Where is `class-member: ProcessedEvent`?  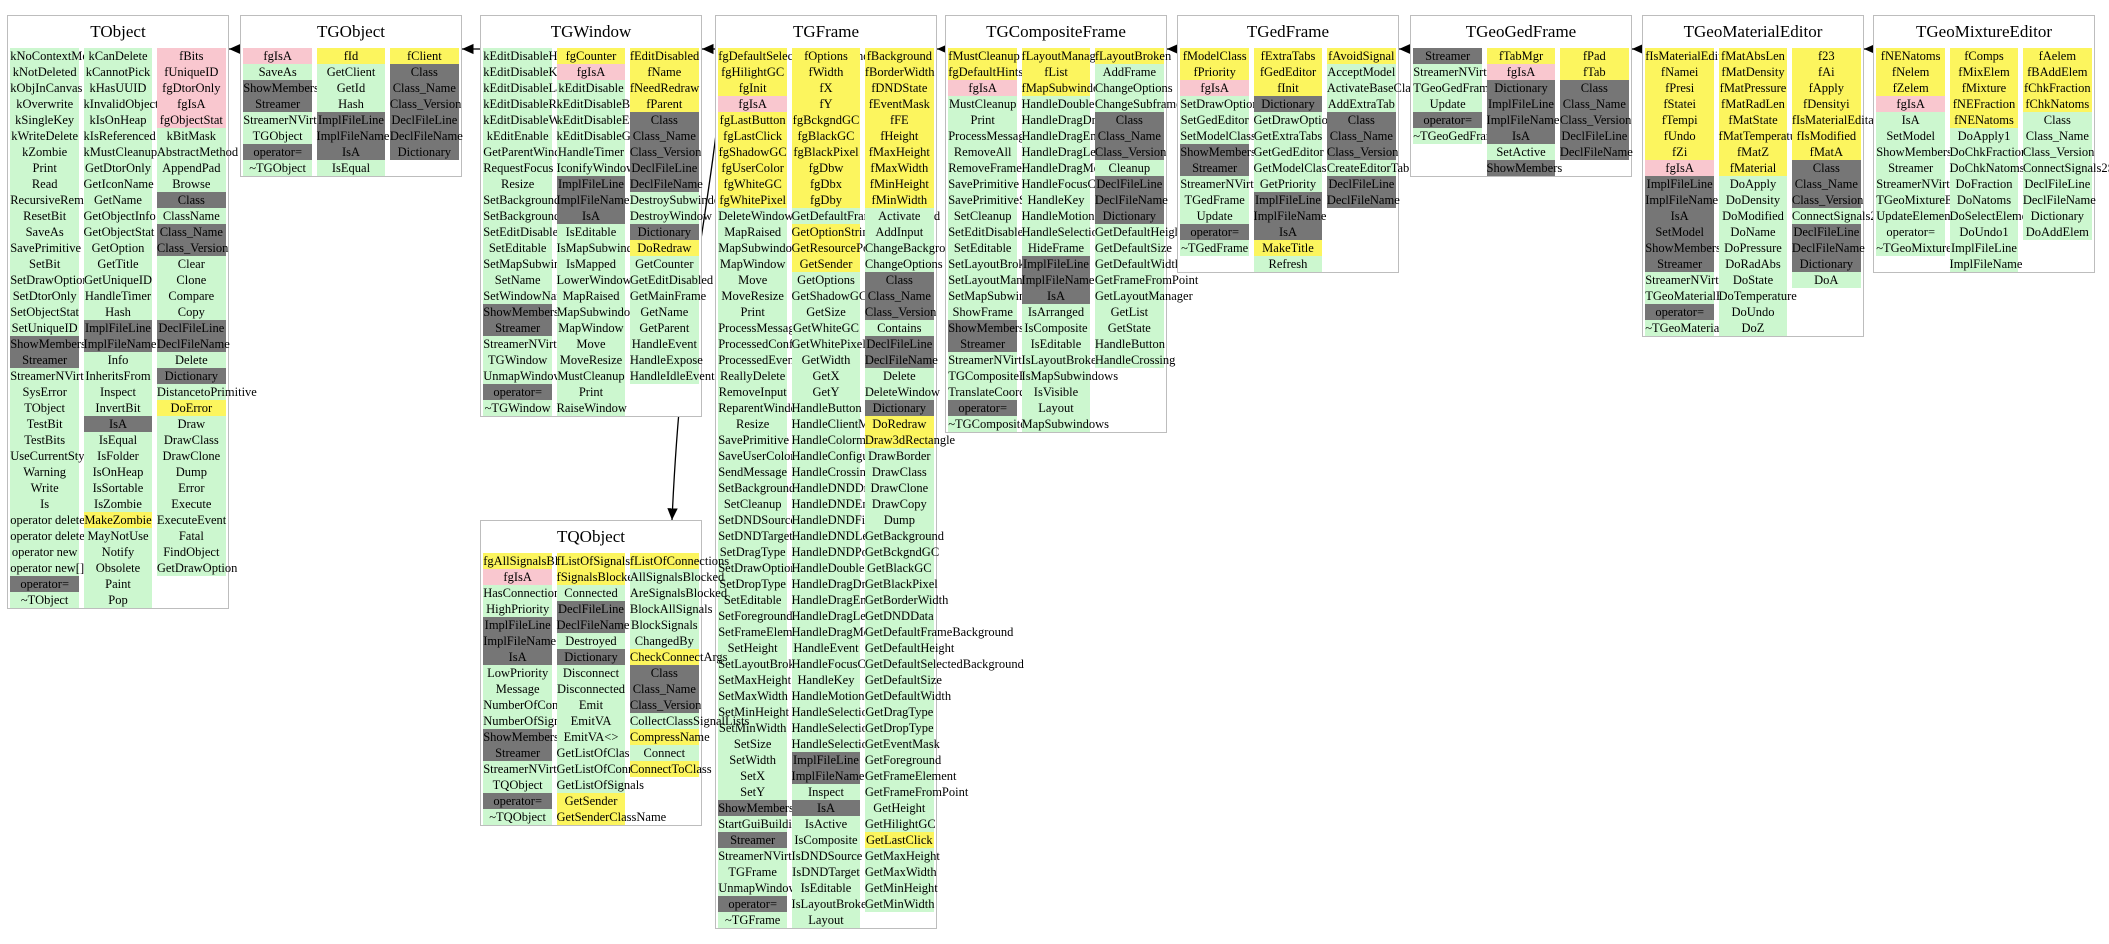
class-member: ProcessedEvent is located at coordinates (758, 360).